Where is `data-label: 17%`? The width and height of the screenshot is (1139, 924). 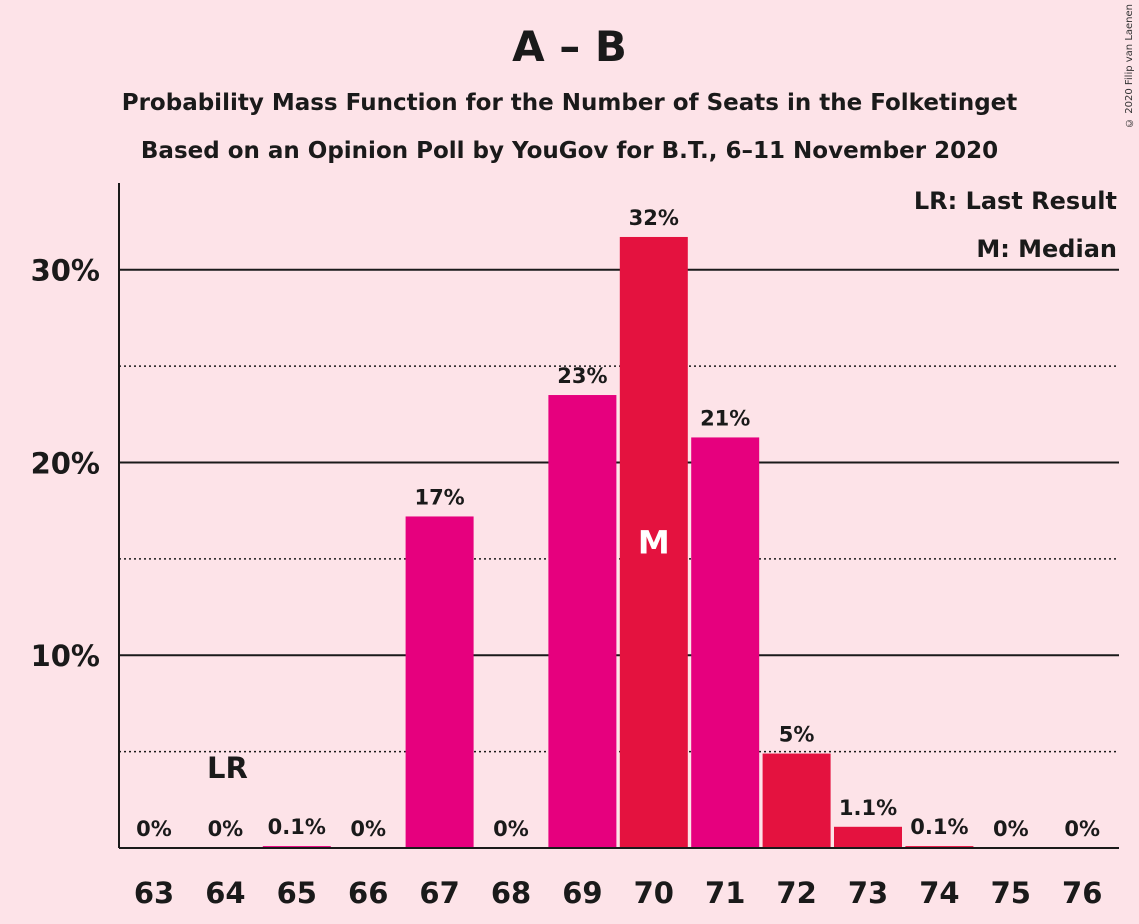
data-label: 17% is located at coordinates (439, 497).